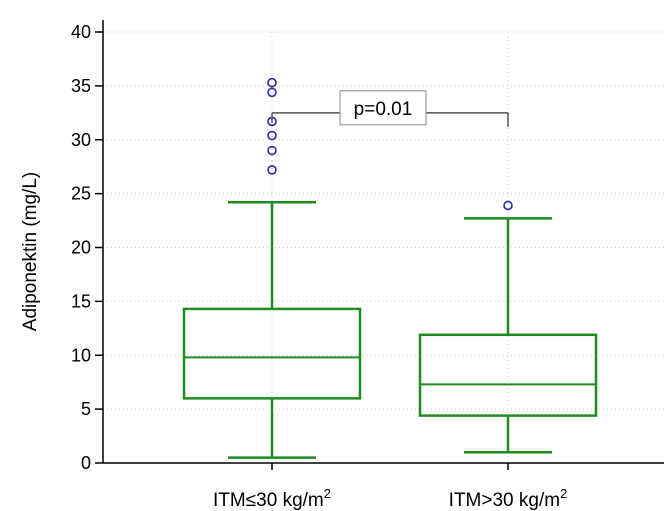 The width and height of the screenshot is (664, 511). I want to click on x-category-label: ITM>30 kg/m2, so click(508, 498).